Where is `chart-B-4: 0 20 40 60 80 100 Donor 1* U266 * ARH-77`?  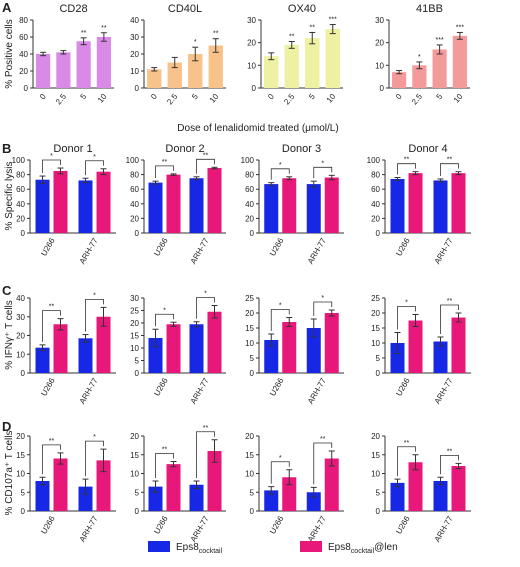 chart-B-4: 0 20 40 60 80 100 Donor 1* U266 * ARH-77 is located at coordinates (64, 204).